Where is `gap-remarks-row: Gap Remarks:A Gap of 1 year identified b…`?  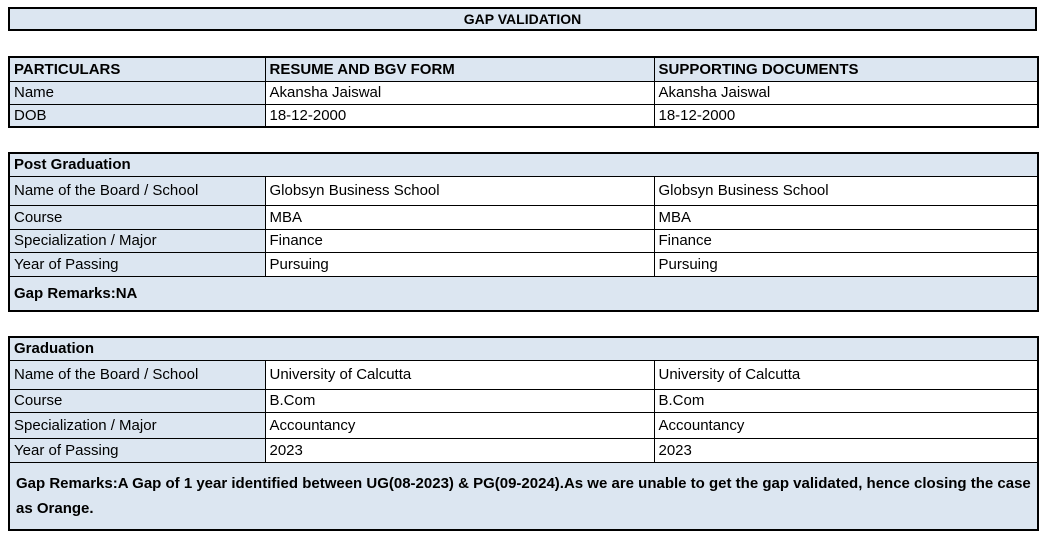 gap-remarks-row: Gap Remarks:A Gap of 1 year identified b… is located at coordinates (523, 496).